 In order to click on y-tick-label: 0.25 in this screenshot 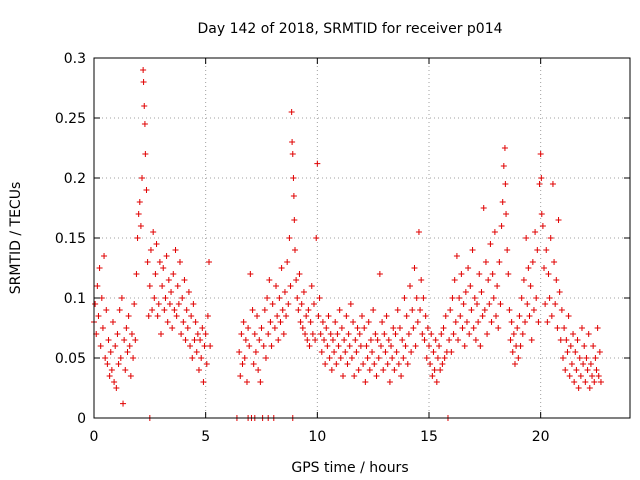, I will do `click(70, 119)`.